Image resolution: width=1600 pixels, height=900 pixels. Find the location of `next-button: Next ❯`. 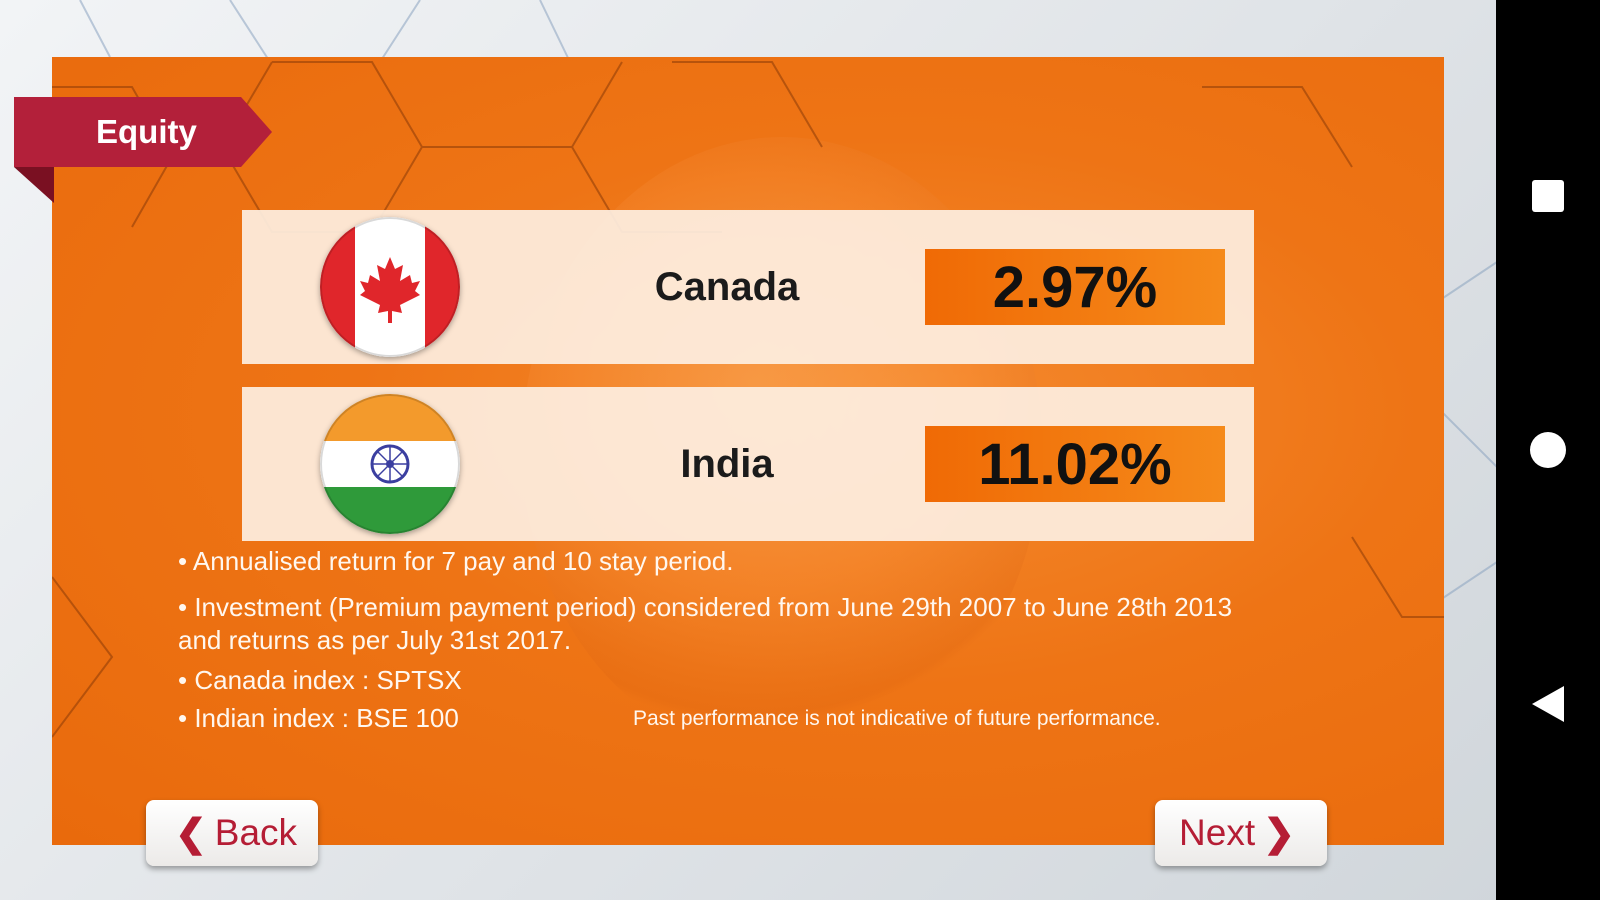

next-button: Next ❯ is located at coordinates (1241, 833).